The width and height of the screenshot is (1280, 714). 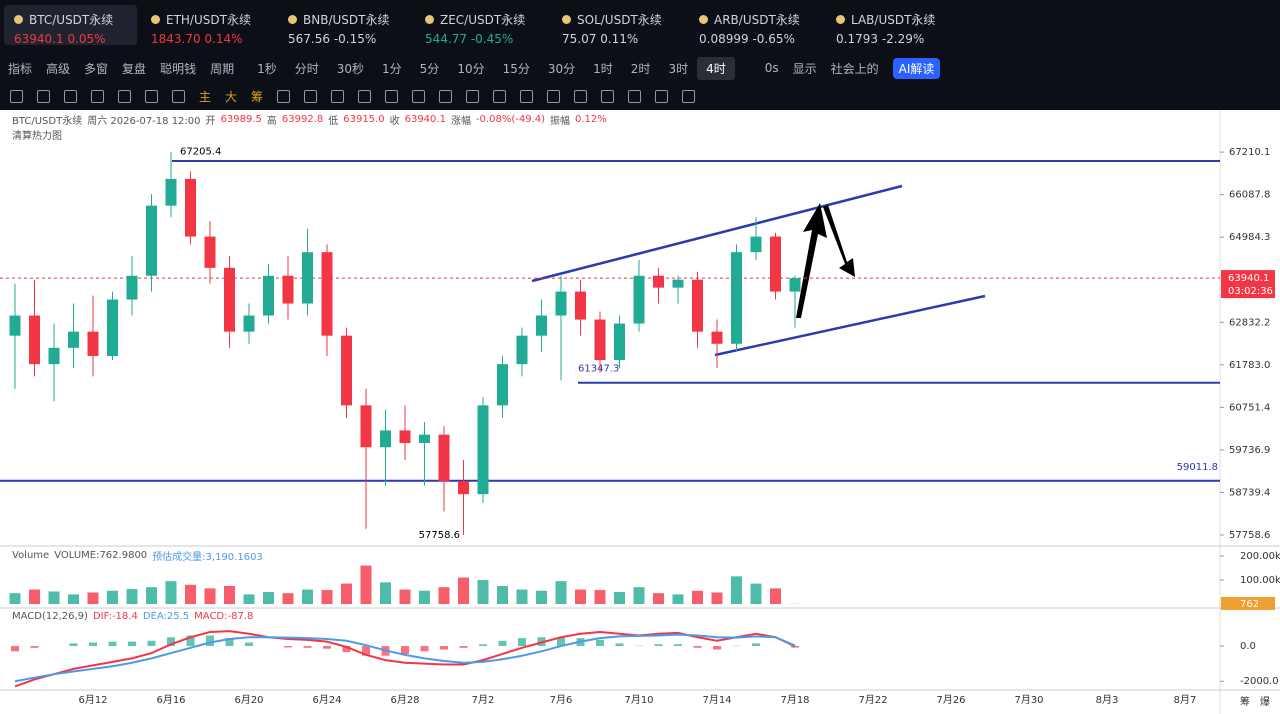 I want to click on interval-button: 3时, so click(x=678, y=68).